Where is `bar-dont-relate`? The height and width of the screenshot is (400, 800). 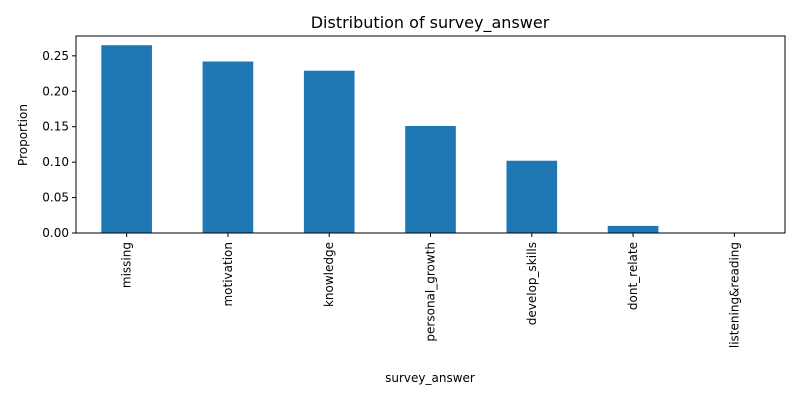
bar-dont-relate is located at coordinates (633, 229).